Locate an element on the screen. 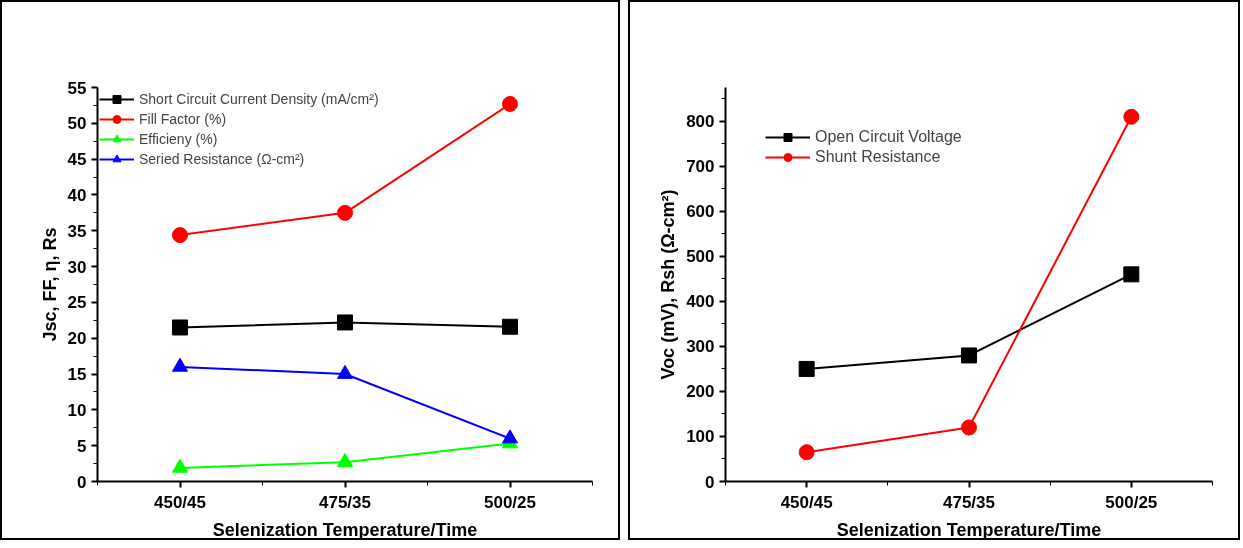 Image resolution: width=1243 pixels, height=548 pixels. y-tick-label: 100 is located at coordinates (700, 437).